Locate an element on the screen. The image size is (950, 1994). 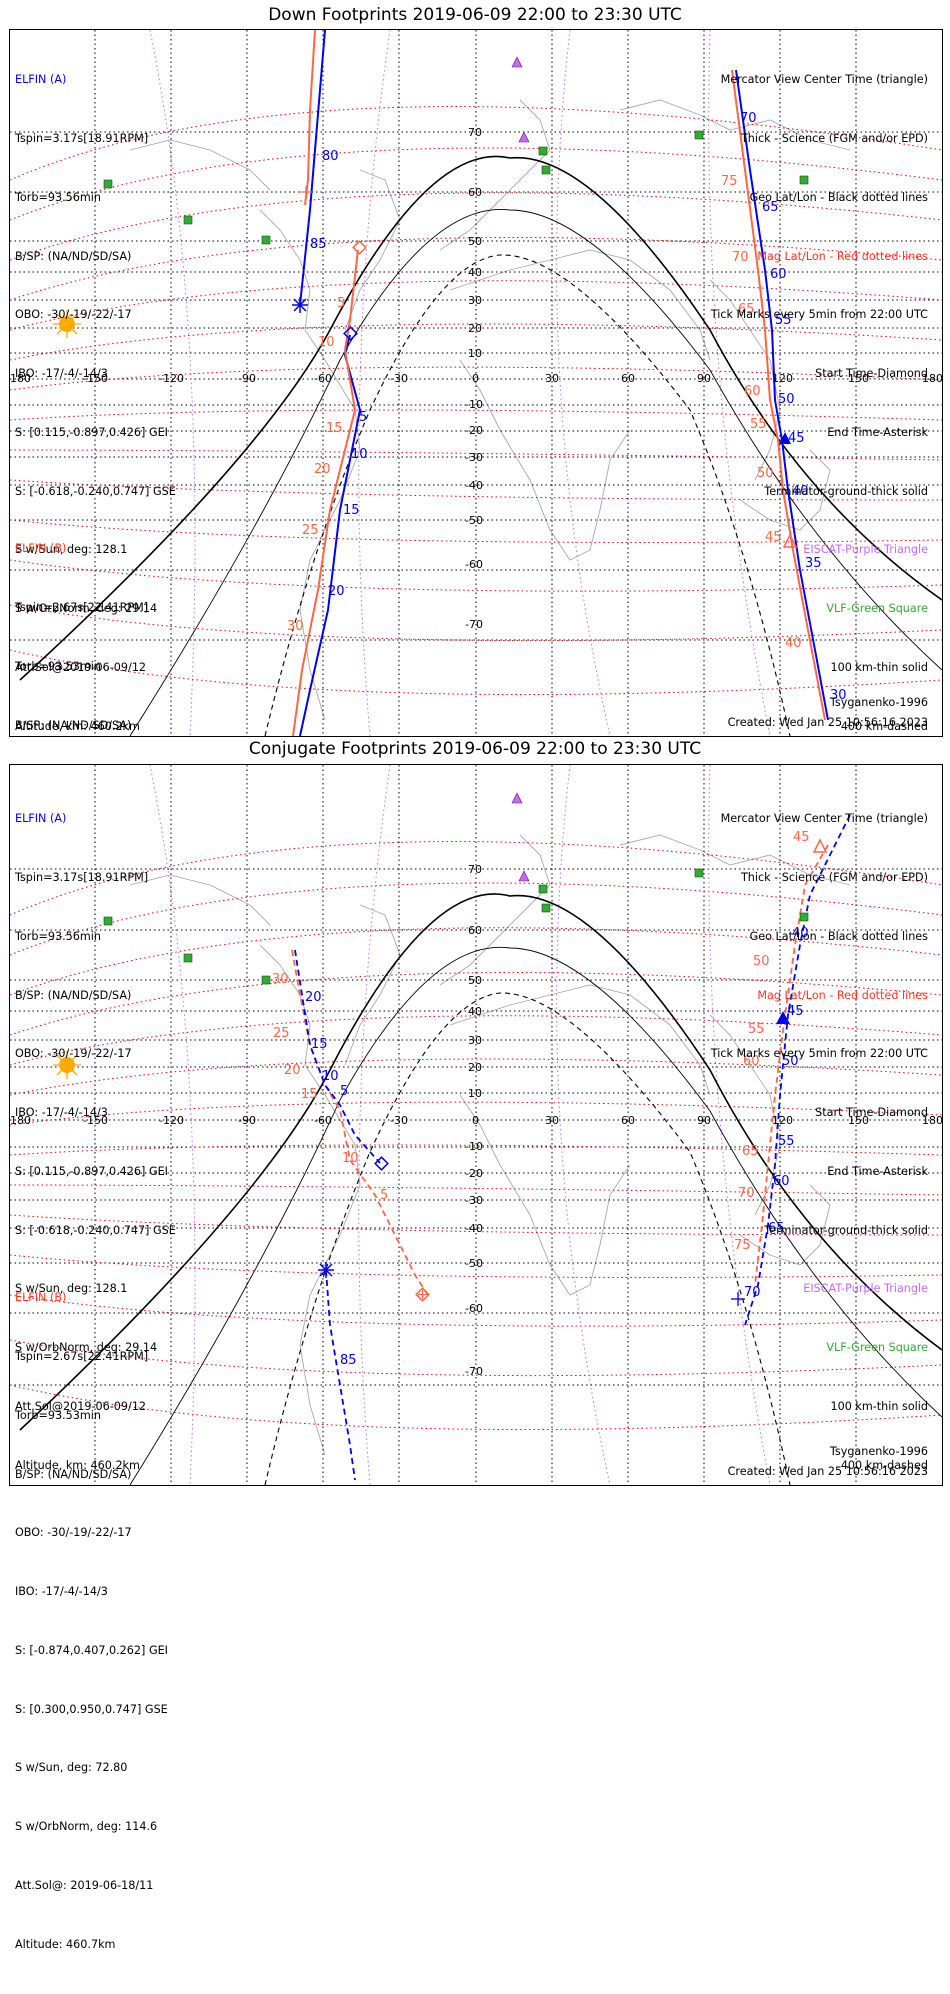
lon-tick: 90 is located at coordinates (704, 1120).